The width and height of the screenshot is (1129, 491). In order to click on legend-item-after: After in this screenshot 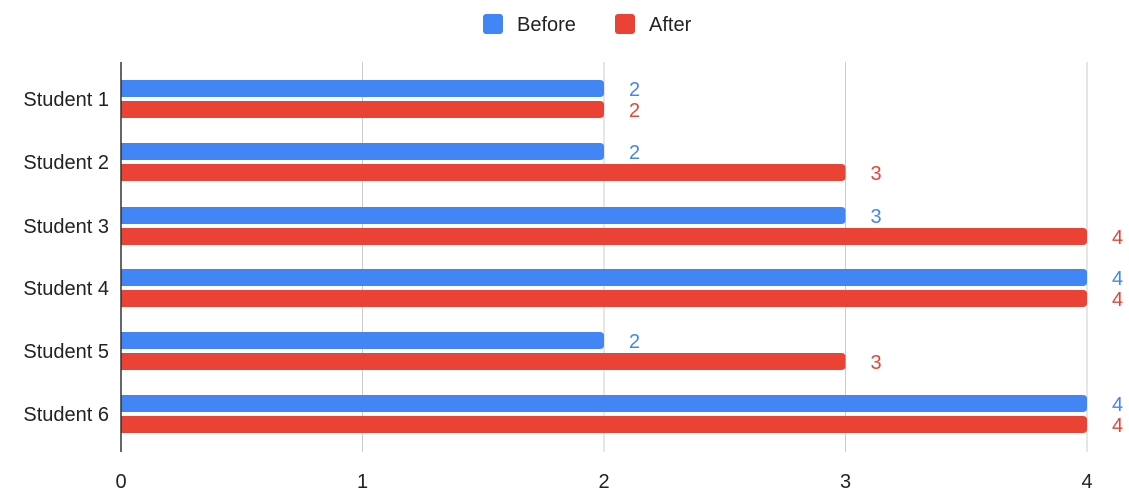, I will do `click(653, 25)`.